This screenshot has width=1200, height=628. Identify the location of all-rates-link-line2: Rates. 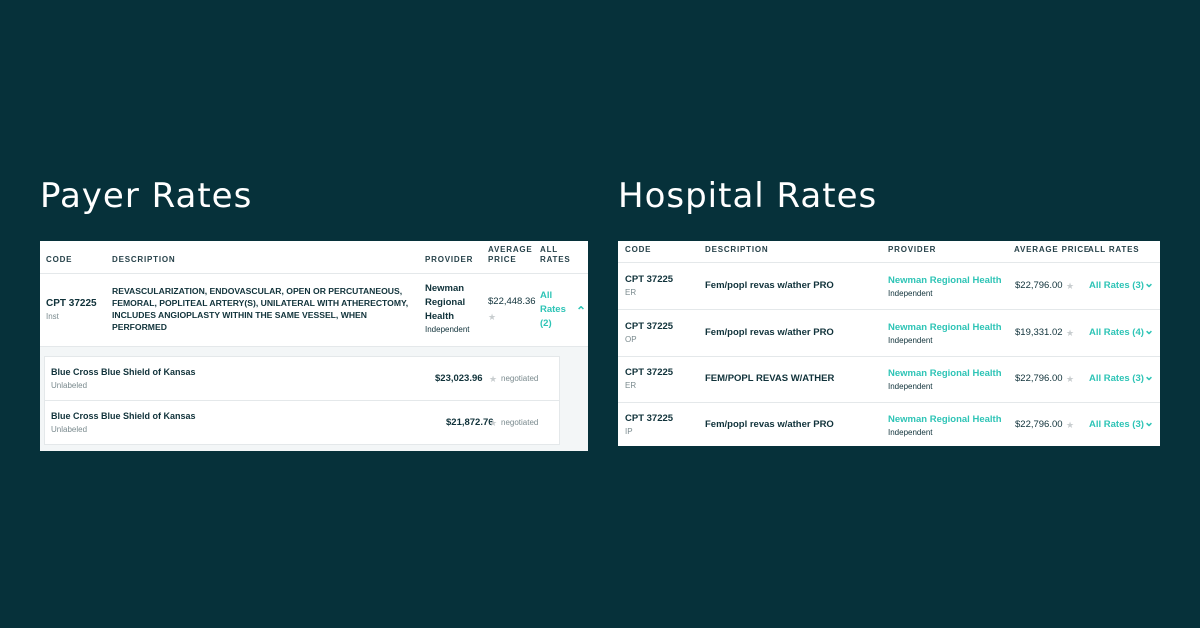
(553, 309).